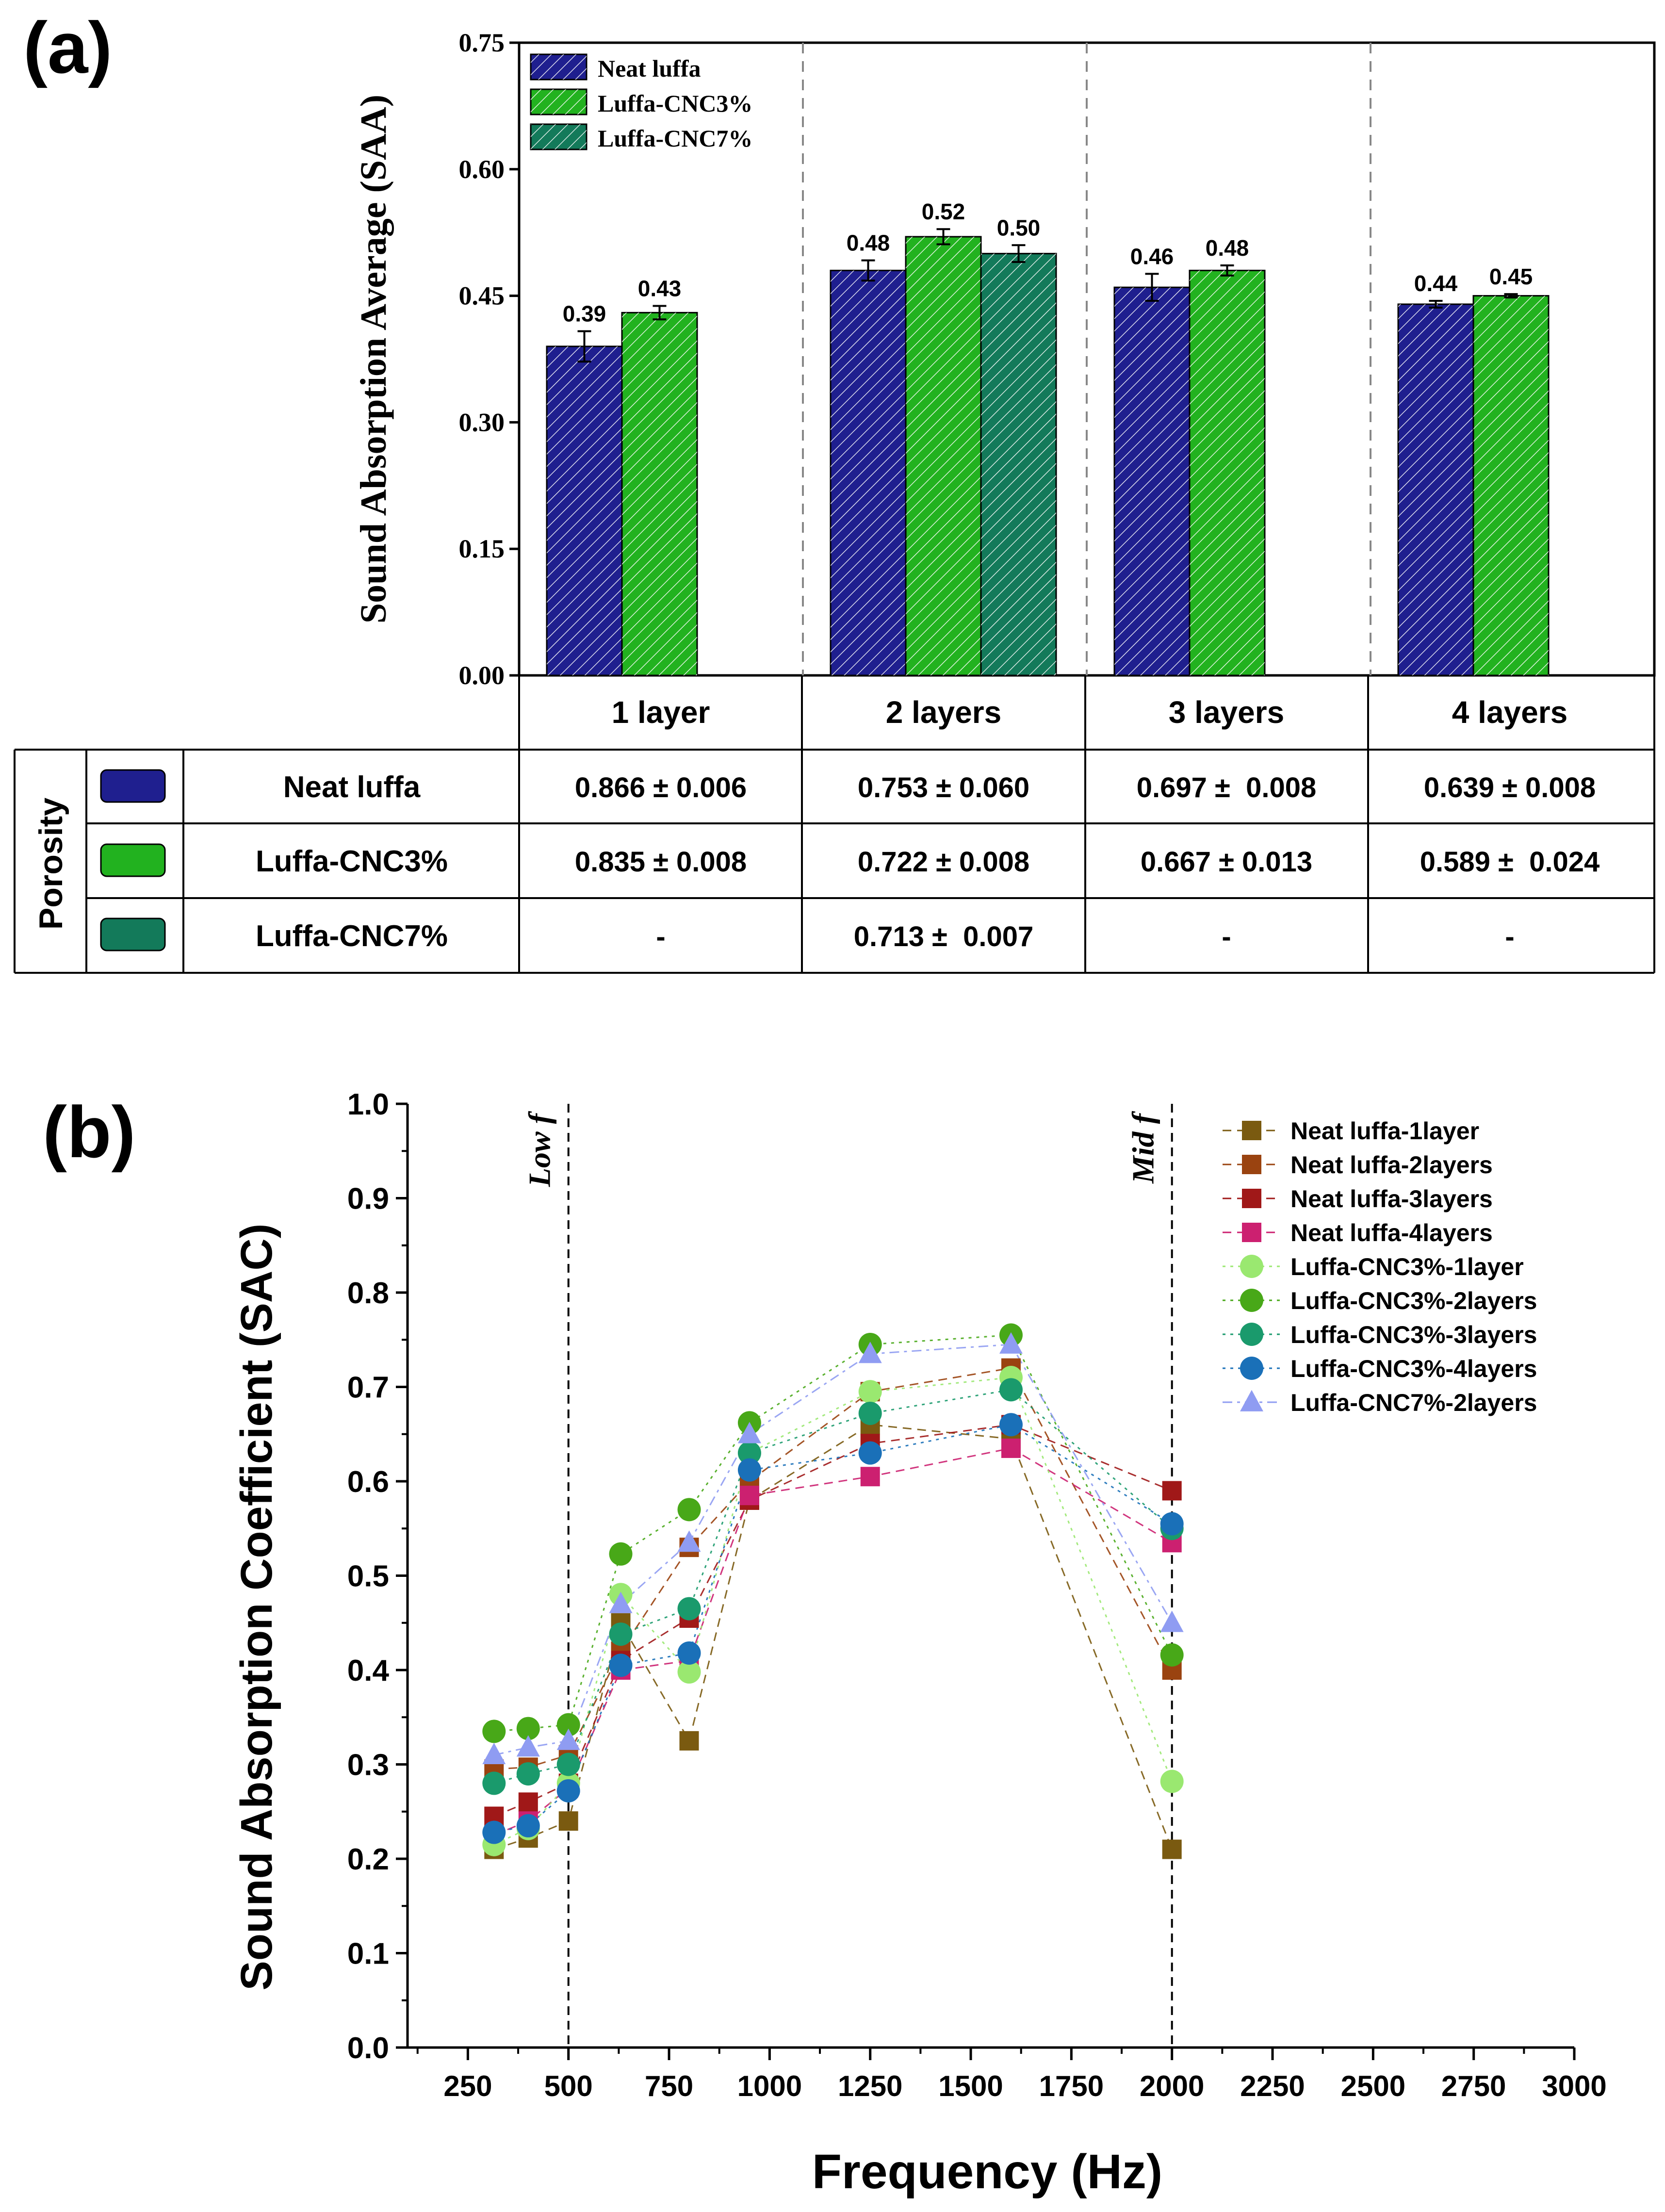 The height and width of the screenshot is (2212, 1665). Describe the element at coordinates (368, 1859) in the screenshot. I see `y-tick-label: 0.2` at that location.